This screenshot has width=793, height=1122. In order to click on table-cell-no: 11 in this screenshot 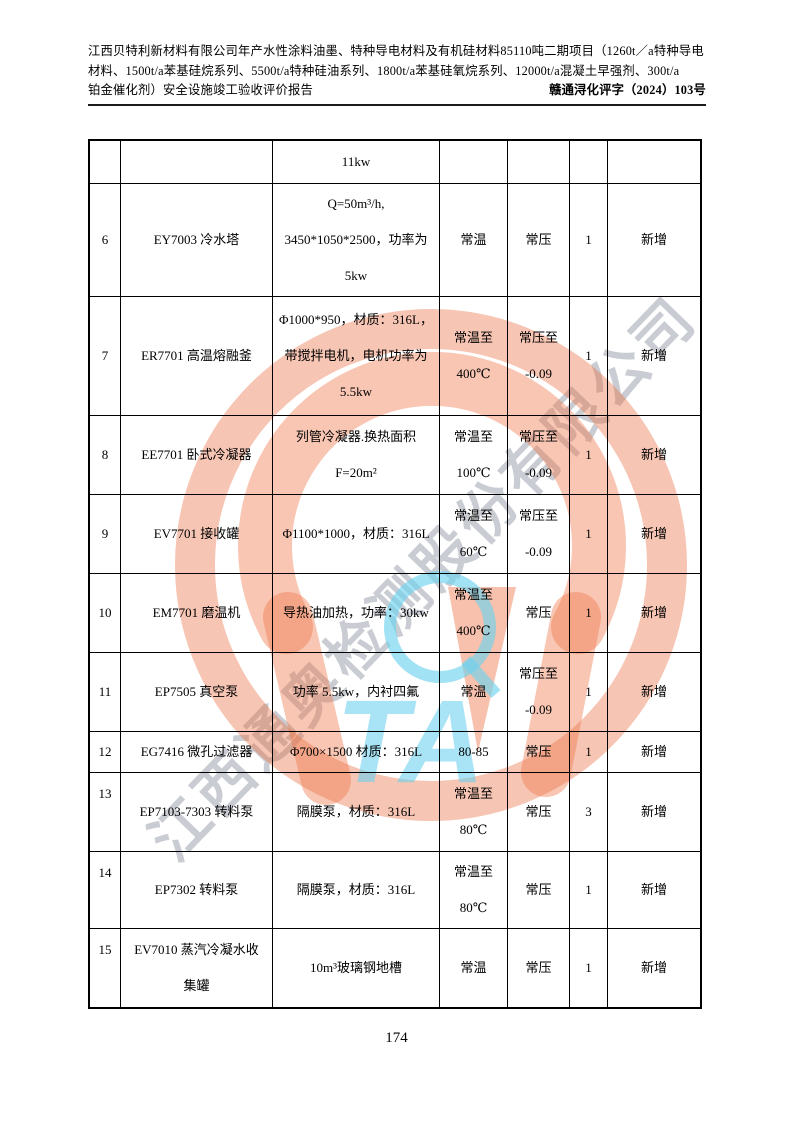, I will do `click(105, 691)`.